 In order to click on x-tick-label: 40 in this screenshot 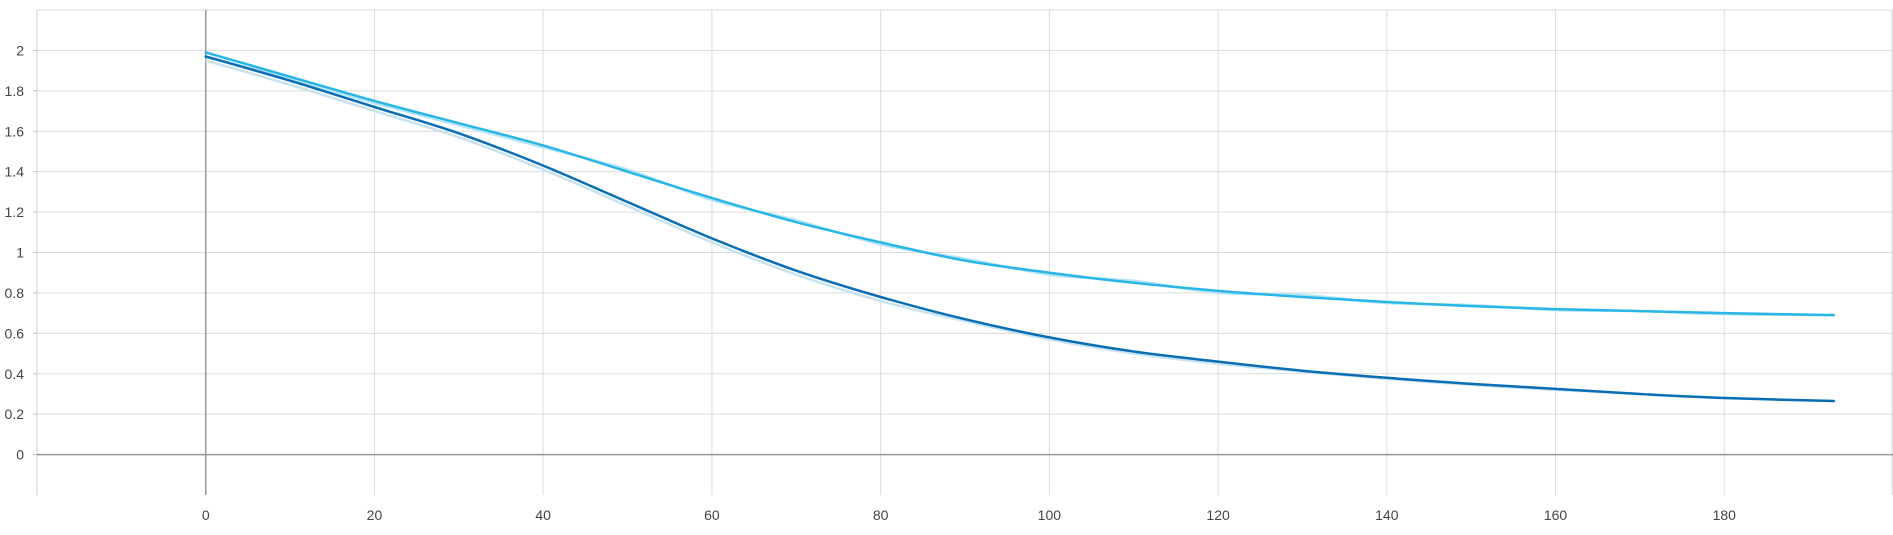, I will do `click(543, 515)`.